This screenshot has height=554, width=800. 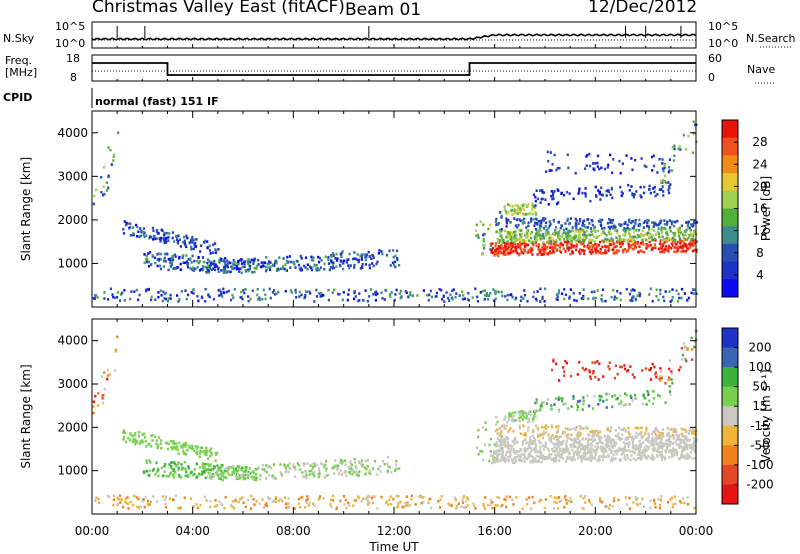 What do you see at coordinates (766, 208) in the screenshot?
I see `power-colorbar-label: Power [dB]` at bounding box center [766, 208].